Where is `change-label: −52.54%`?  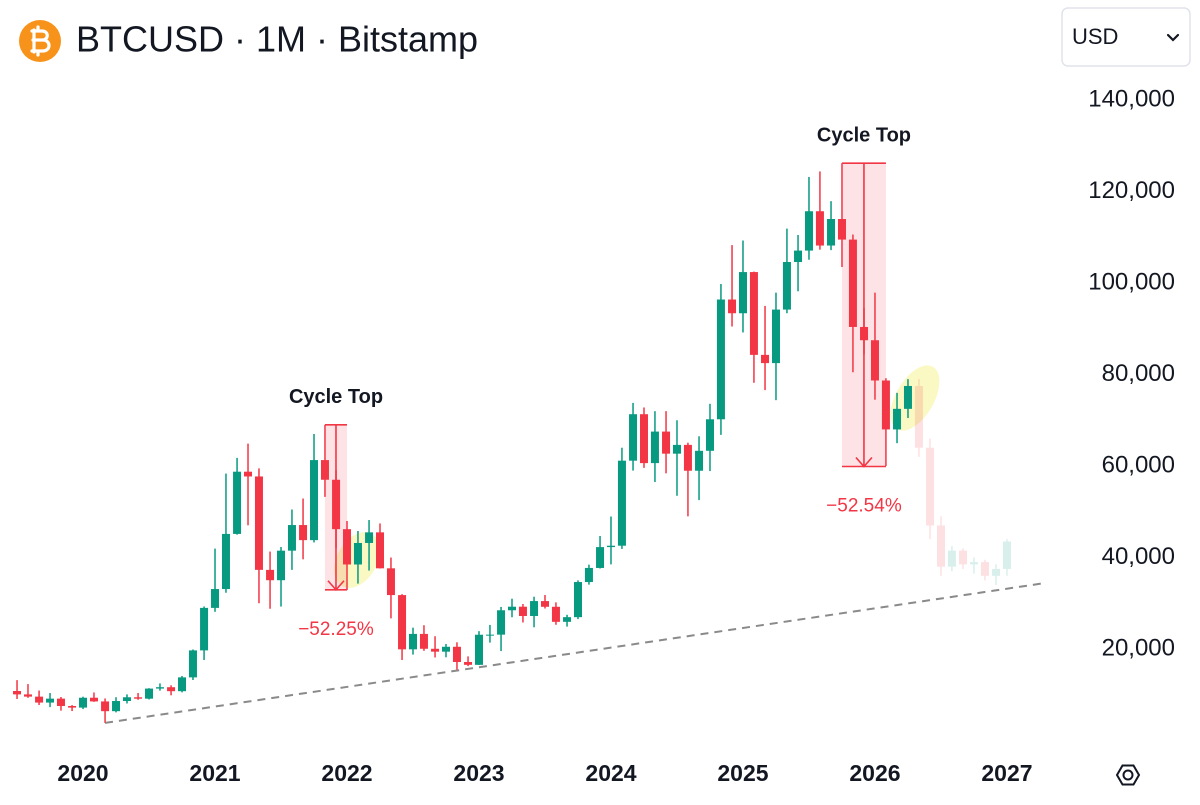
change-label: −52.54% is located at coordinates (864, 506).